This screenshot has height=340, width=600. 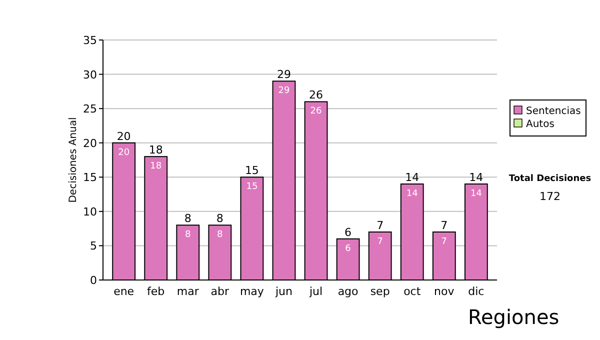 What do you see at coordinates (90, 177) in the screenshot?
I see `y-tick-label: 15` at bounding box center [90, 177].